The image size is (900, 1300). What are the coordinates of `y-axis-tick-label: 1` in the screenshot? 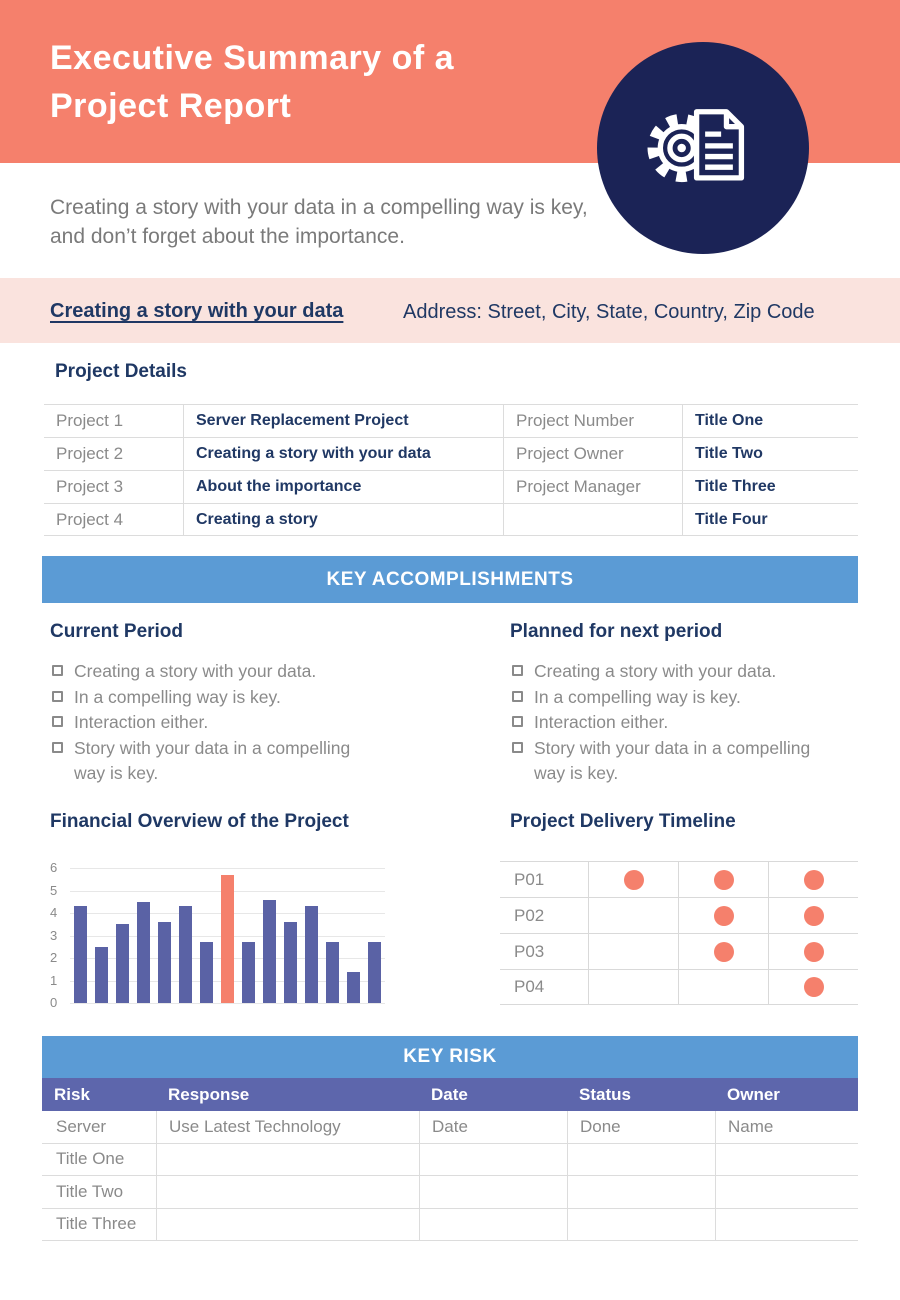 It's located at (54, 980).